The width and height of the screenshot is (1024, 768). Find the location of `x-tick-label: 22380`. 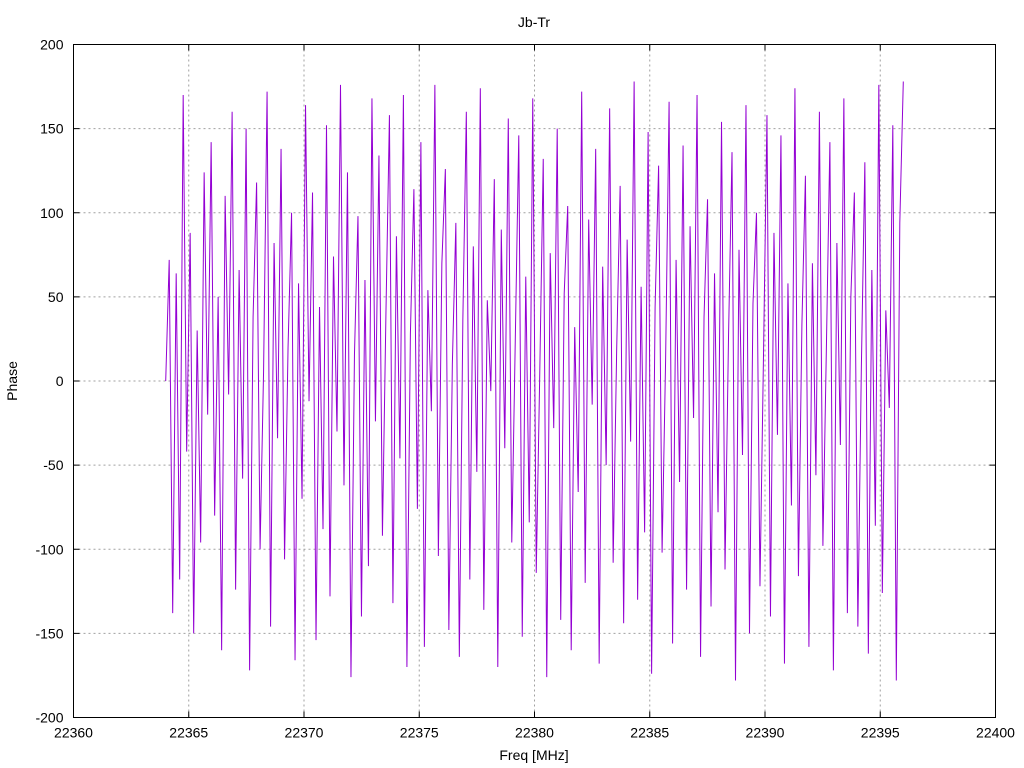

x-tick-label: 22380 is located at coordinates (534, 733).